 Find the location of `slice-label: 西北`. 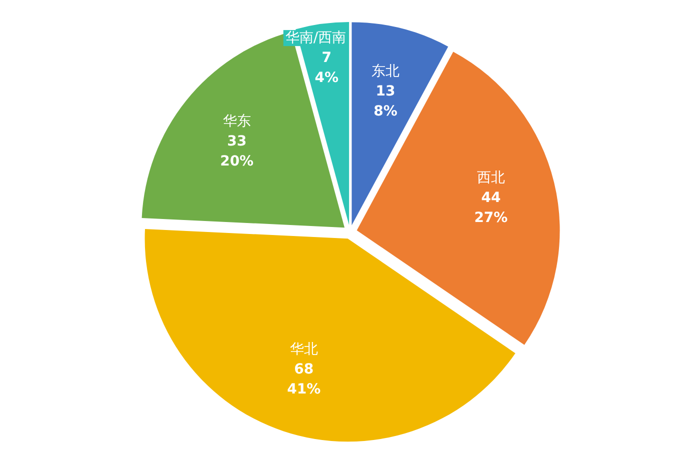

slice-label: 西北 is located at coordinates (490, 178).